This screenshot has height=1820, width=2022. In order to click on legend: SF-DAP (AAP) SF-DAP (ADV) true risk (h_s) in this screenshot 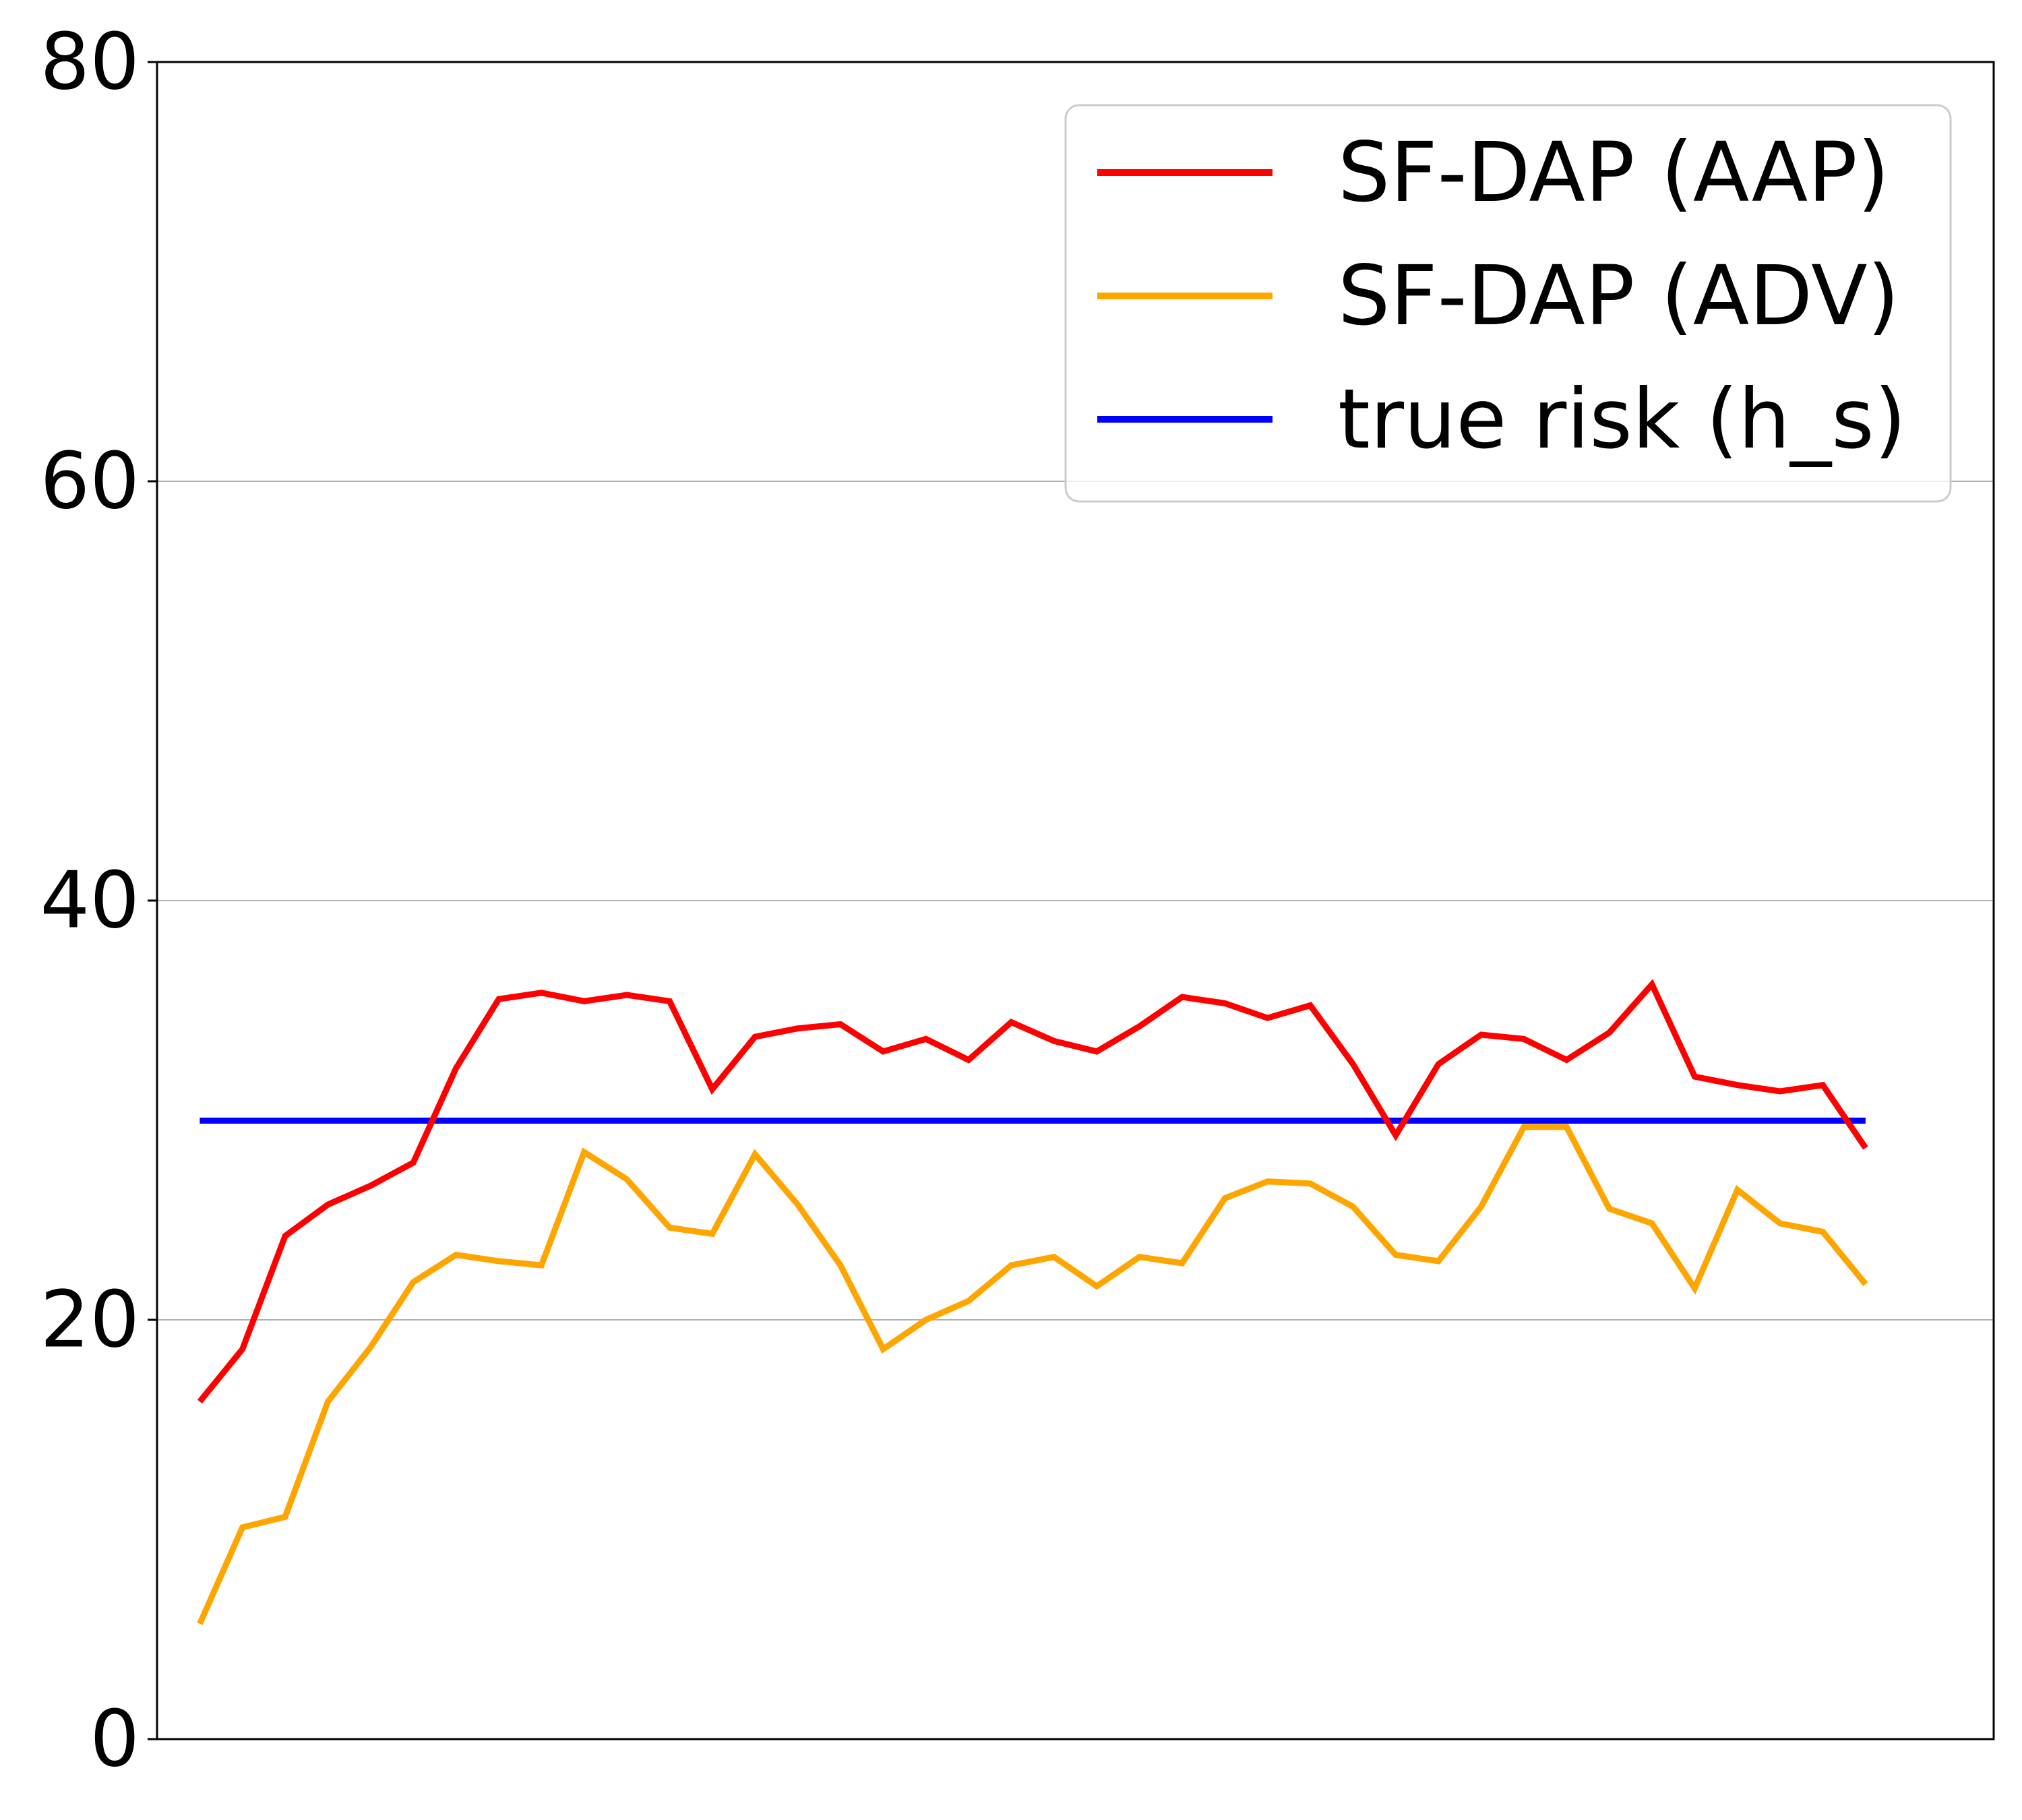, I will do `click(1508, 303)`.